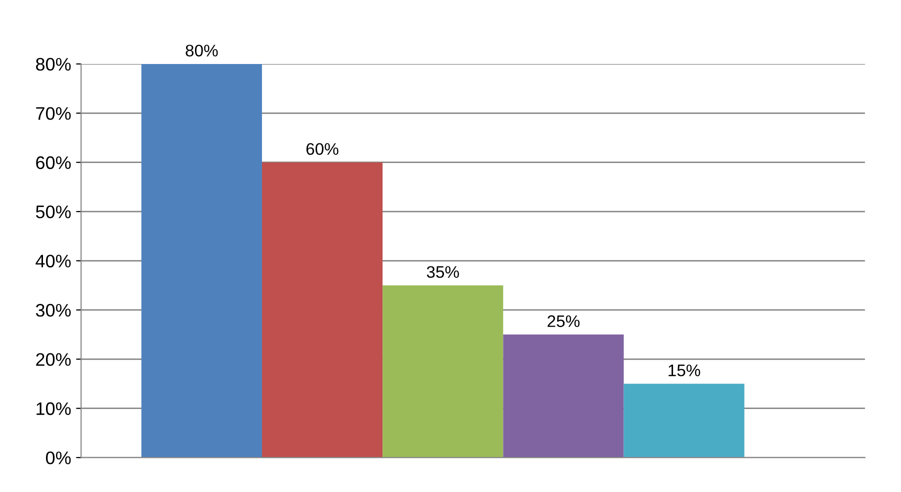  Describe the element at coordinates (53, 113) in the screenshot. I see `y-tick-label: 70%` at that location.